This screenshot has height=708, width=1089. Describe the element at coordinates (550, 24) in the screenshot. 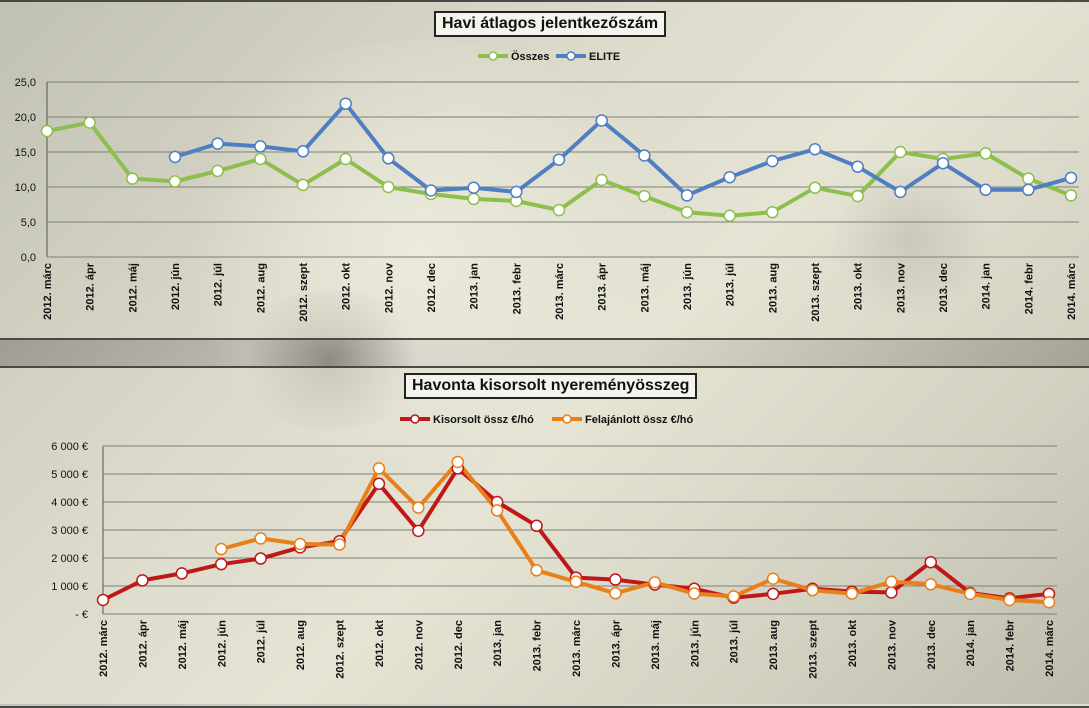

I see `chart-title: Havi átlagos jelentkezőszám` at that location.